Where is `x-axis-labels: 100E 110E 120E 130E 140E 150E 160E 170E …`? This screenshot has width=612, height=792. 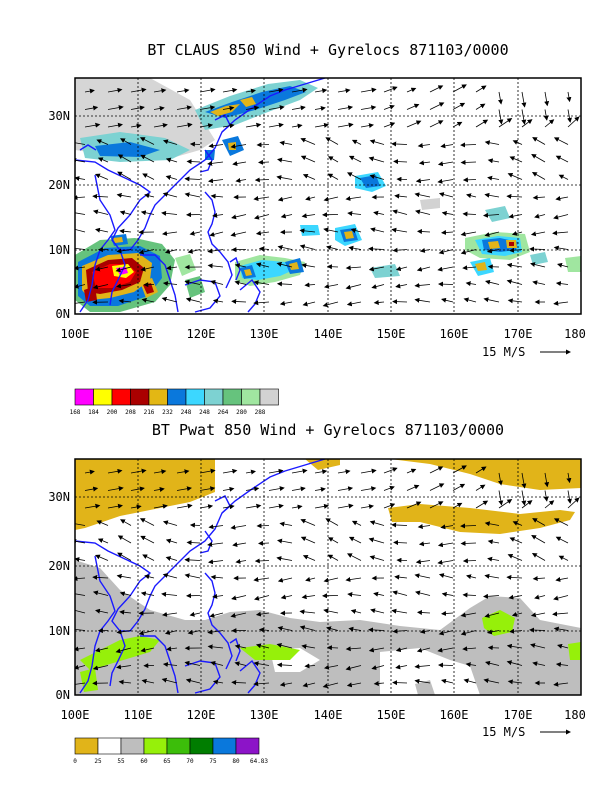
x-axis-labels: 100E 110E 120E 130E 140E 150E 160E 170E … is located at coordinates (323, 334).